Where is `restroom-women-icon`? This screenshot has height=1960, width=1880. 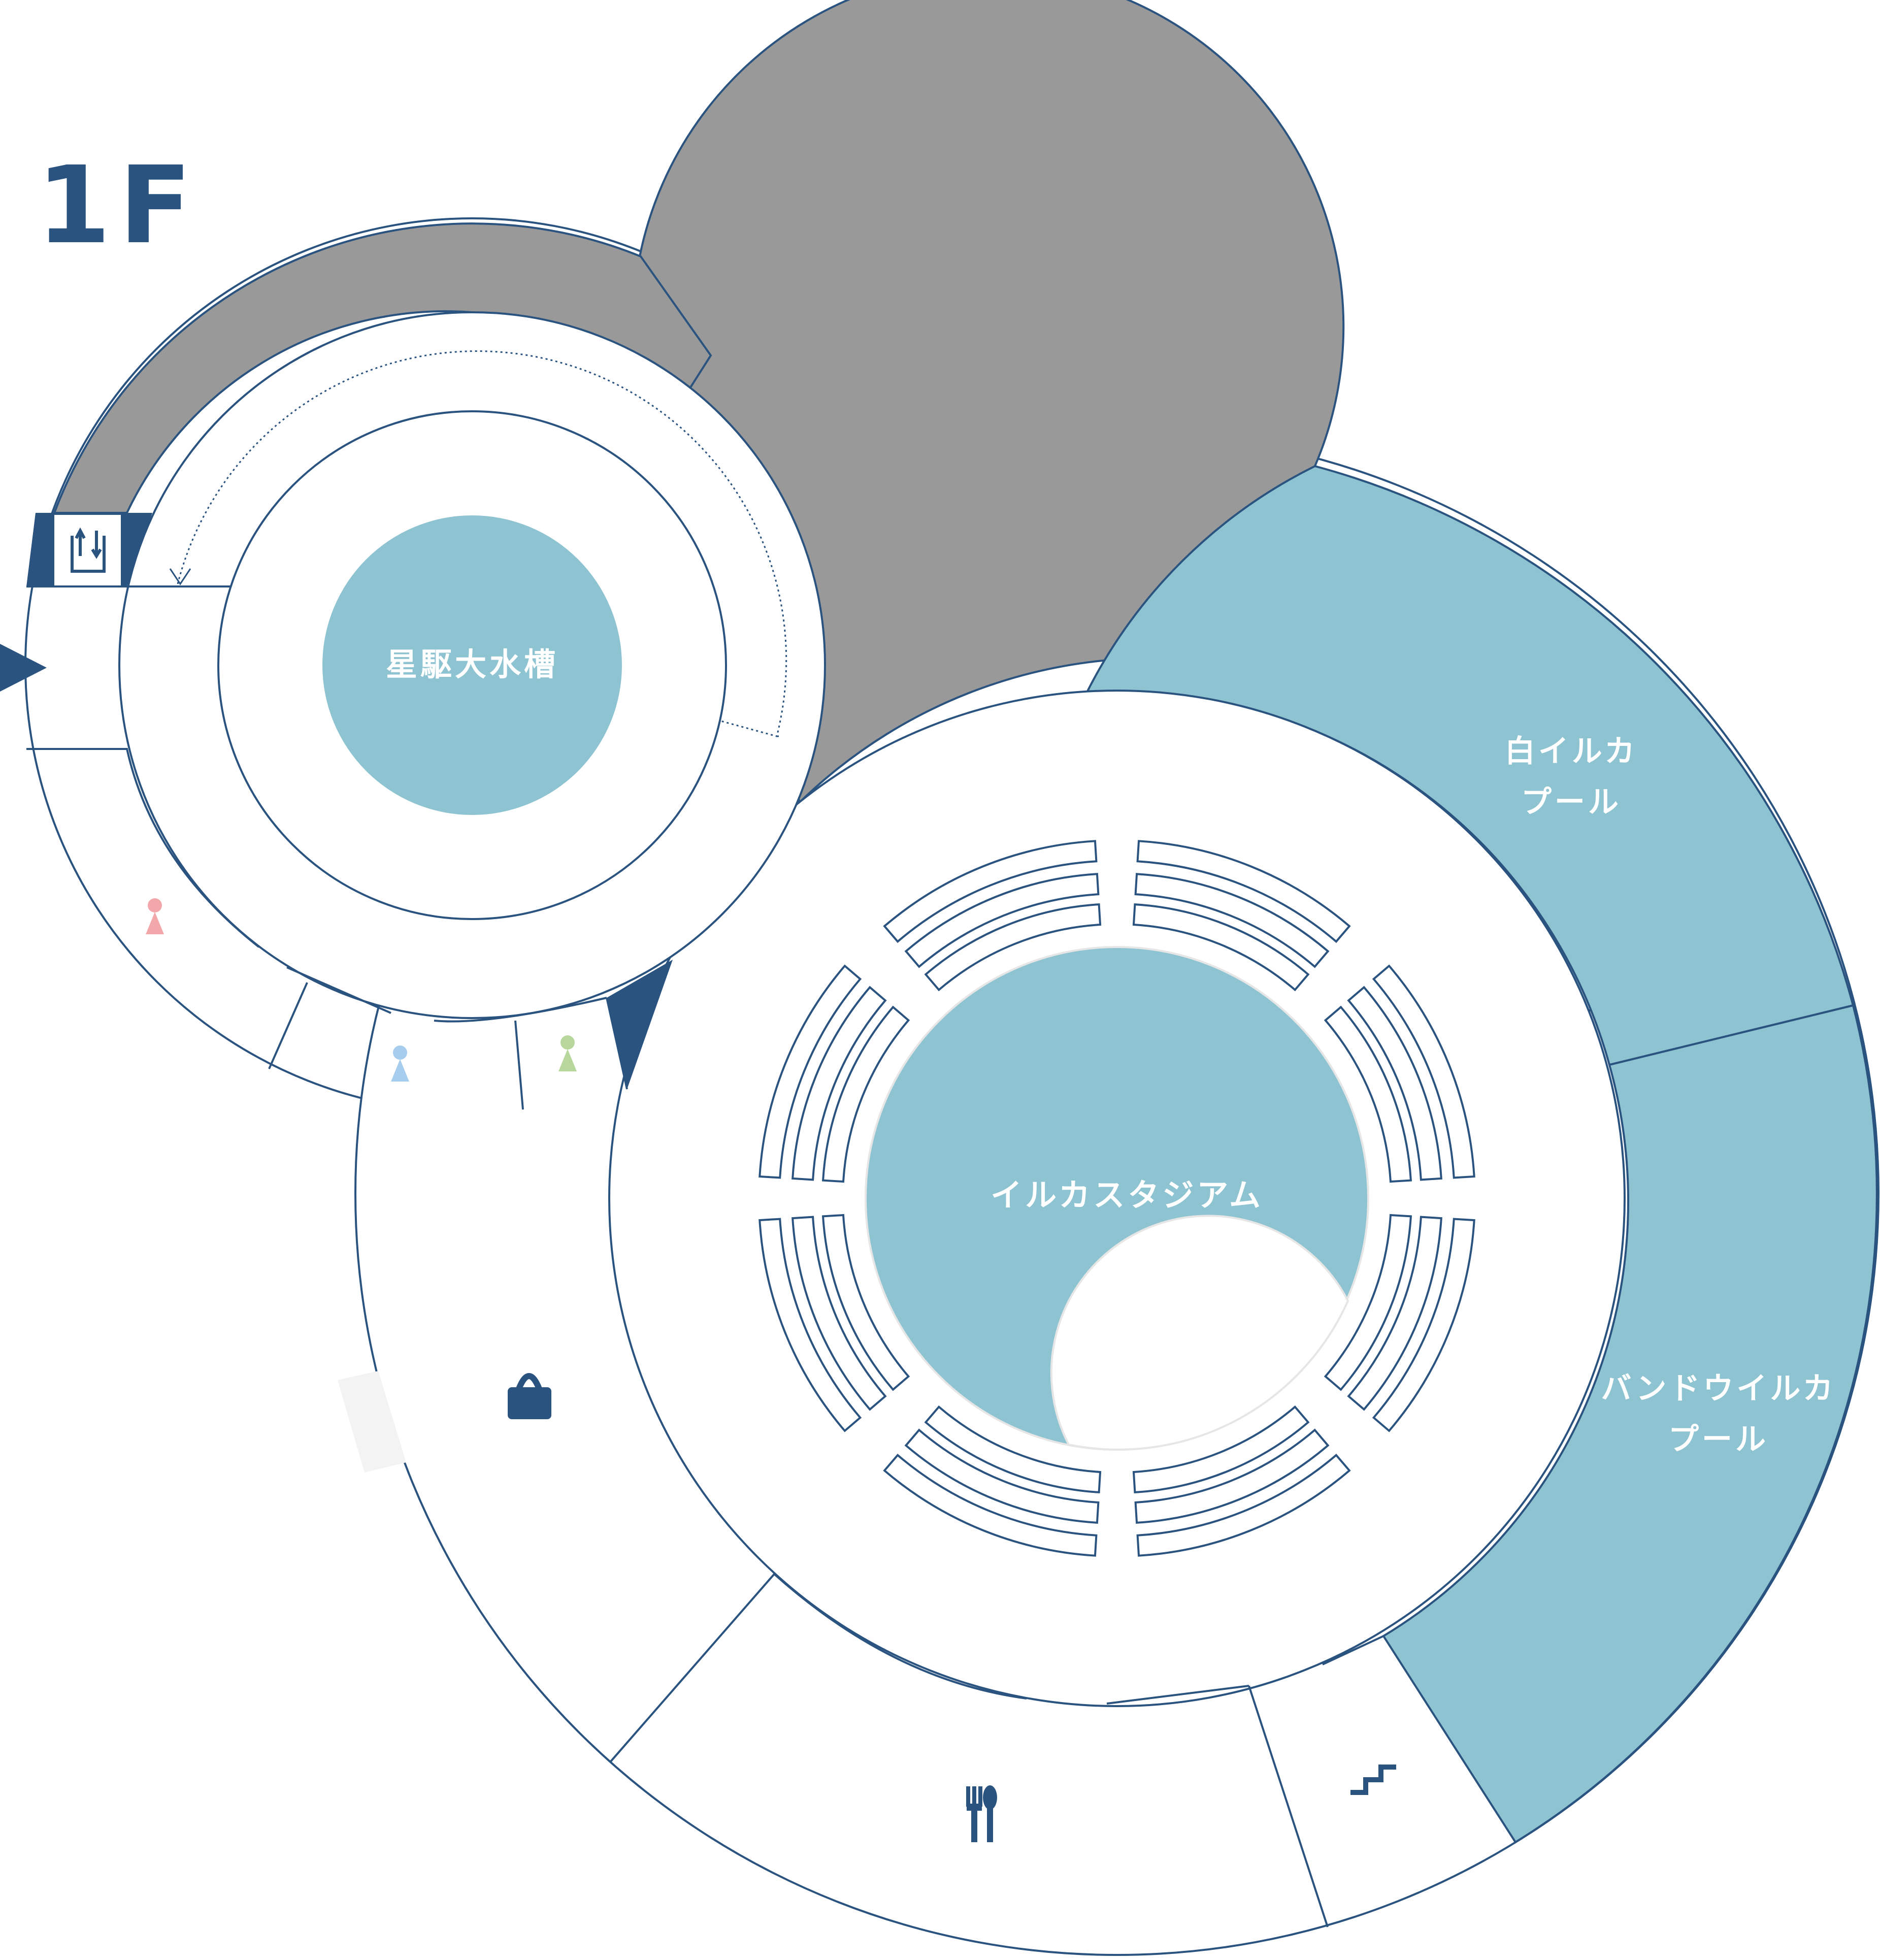
restroom-women-icon is located at coordinates (155, 916).